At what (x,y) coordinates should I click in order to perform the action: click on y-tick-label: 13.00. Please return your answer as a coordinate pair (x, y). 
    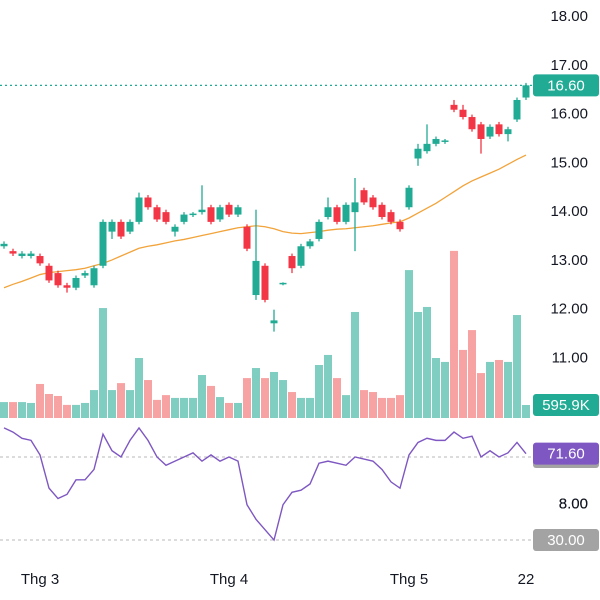
    Looking at the image, I should click on (569, 260).